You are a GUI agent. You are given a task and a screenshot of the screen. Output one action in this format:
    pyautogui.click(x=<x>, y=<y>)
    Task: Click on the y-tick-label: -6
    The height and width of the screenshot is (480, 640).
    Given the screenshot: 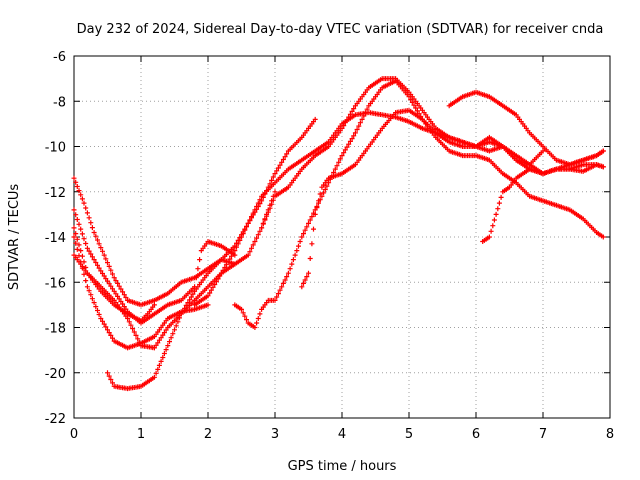 What is the action you would take?
    pyautogui.click(x=59, y=57)
    